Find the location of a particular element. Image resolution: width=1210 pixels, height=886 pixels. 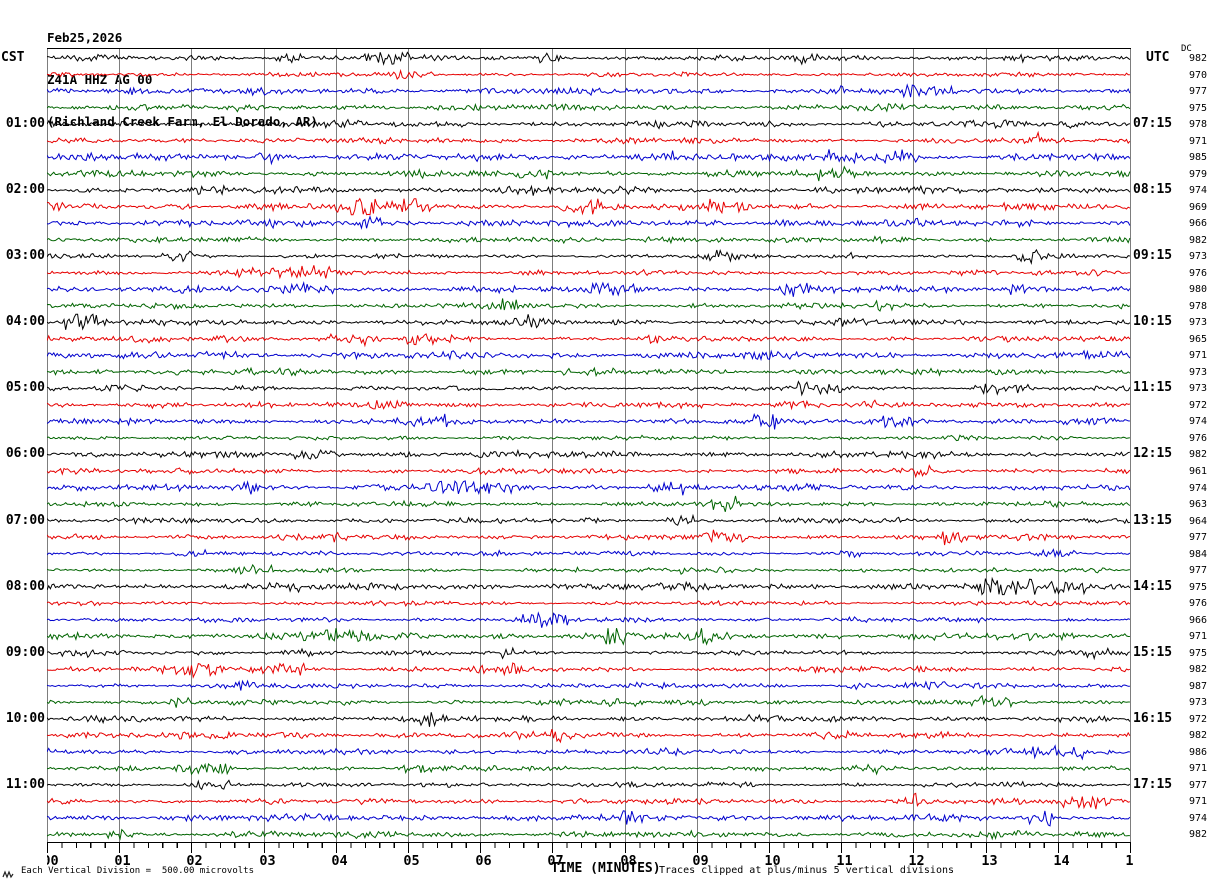

utc-hour-label: 14:15 is located at coordinates (1153, 586).